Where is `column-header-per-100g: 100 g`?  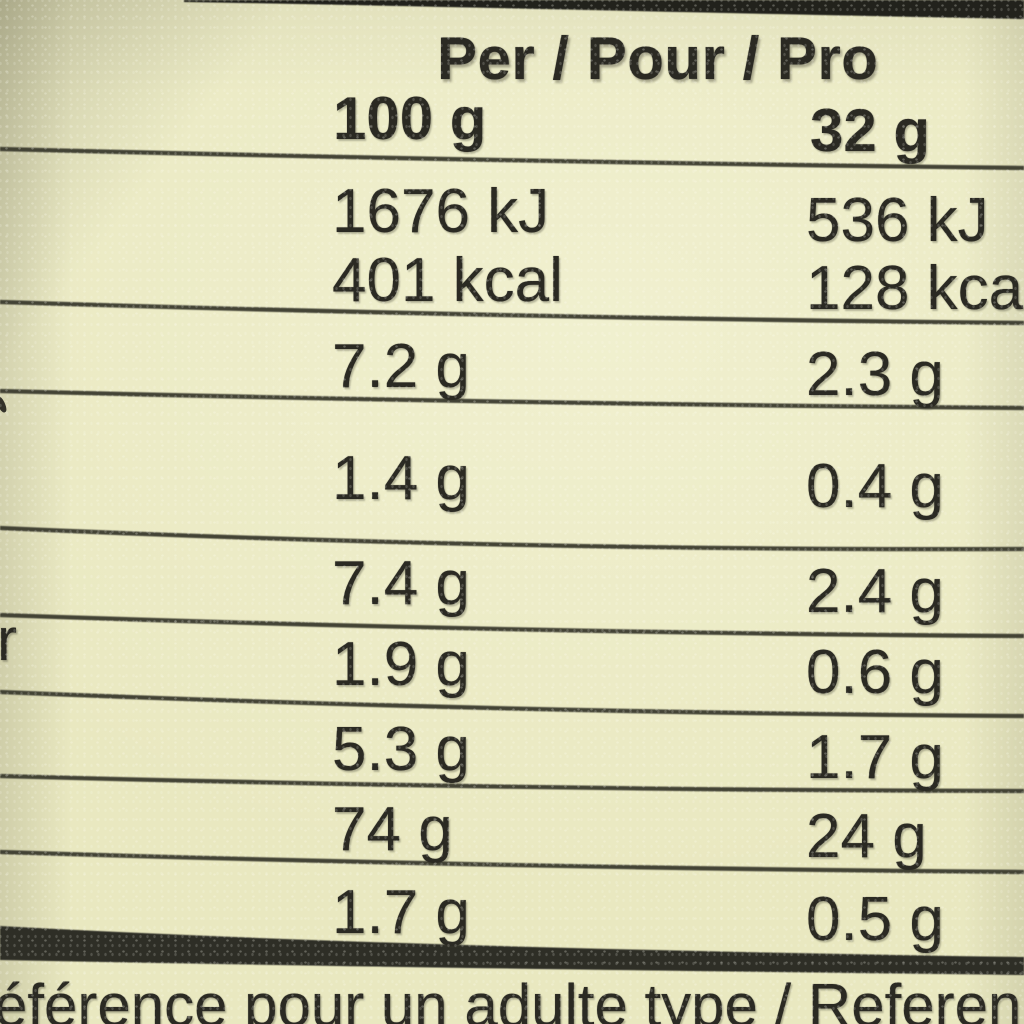
column-header-per-100g: 100 g is located at coordinates (410, 118).